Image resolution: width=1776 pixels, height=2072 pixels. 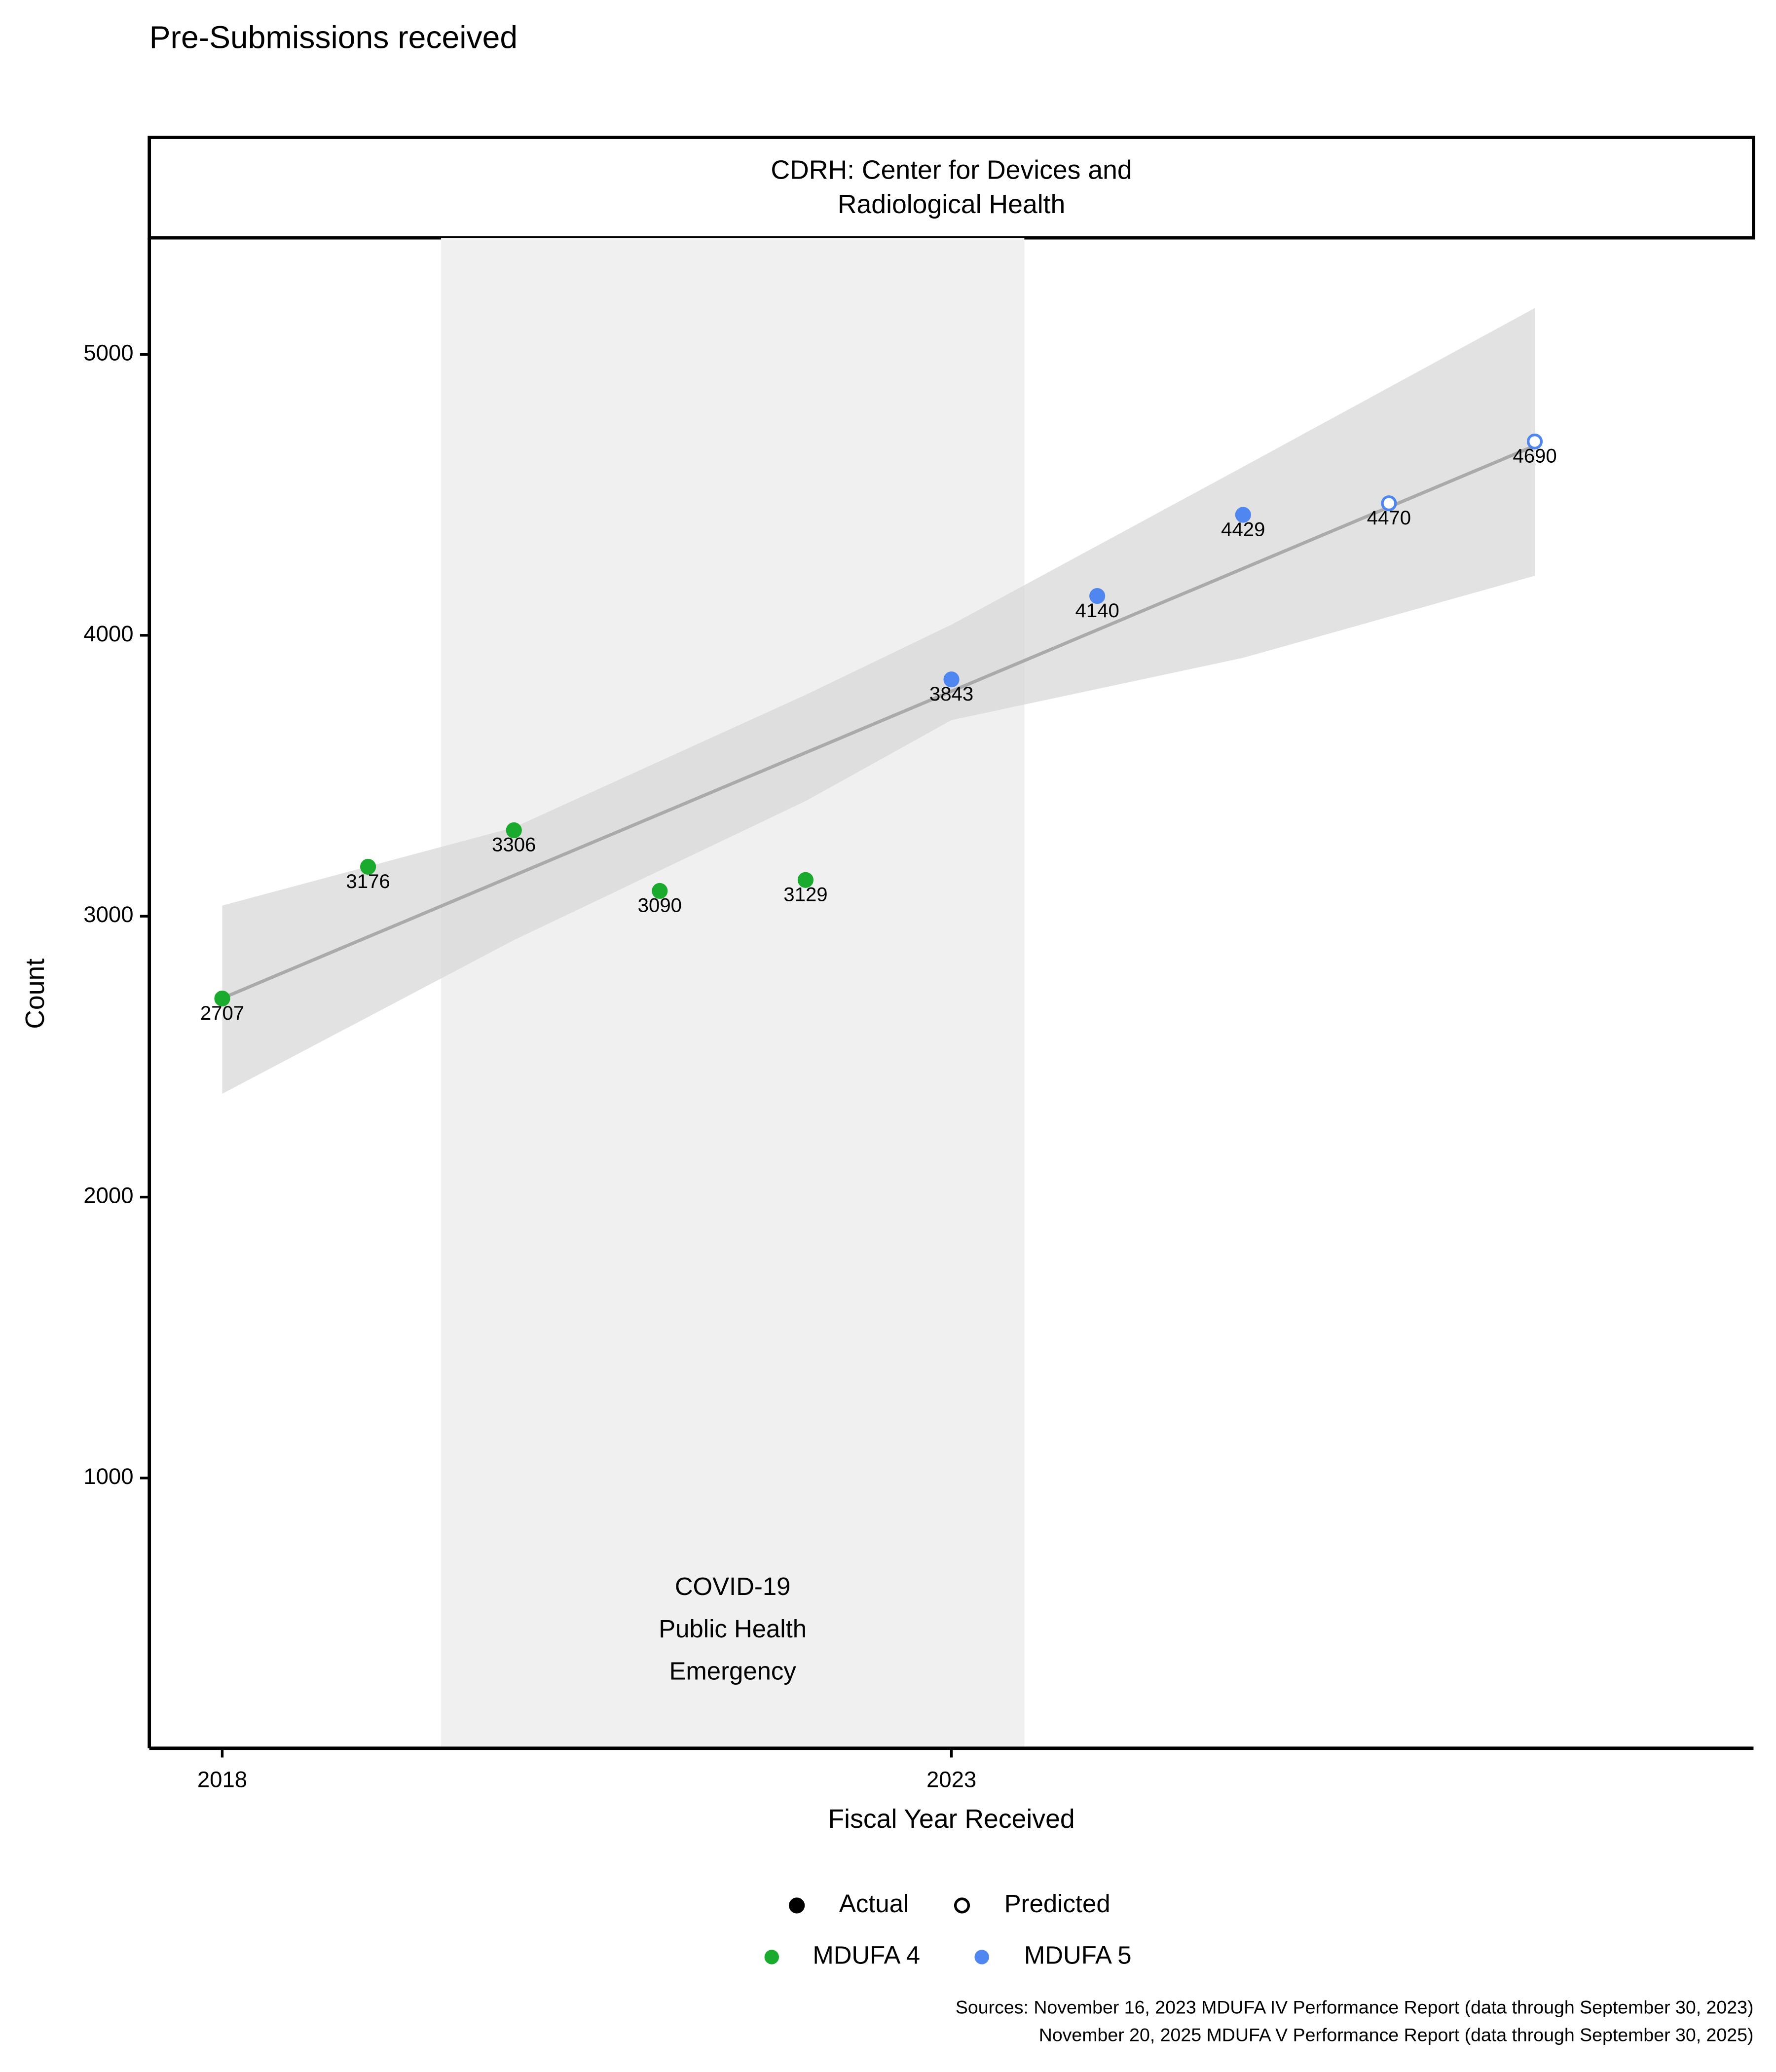 What do you see at coordinates (951, 1780) in the screenshot?
I see `x-tick-label: 2023` at bounding box center [951, 1780].